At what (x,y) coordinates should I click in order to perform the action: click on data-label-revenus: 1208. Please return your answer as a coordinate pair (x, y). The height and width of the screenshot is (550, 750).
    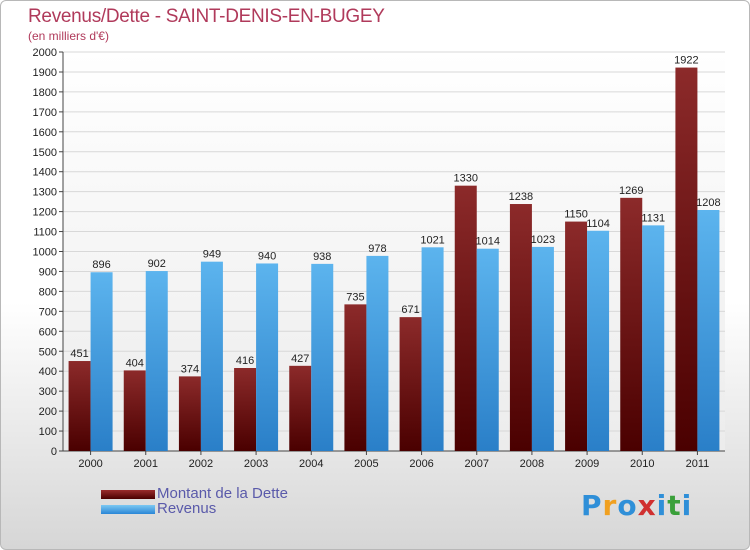
    Looking at the image, I should click on (708, 203).